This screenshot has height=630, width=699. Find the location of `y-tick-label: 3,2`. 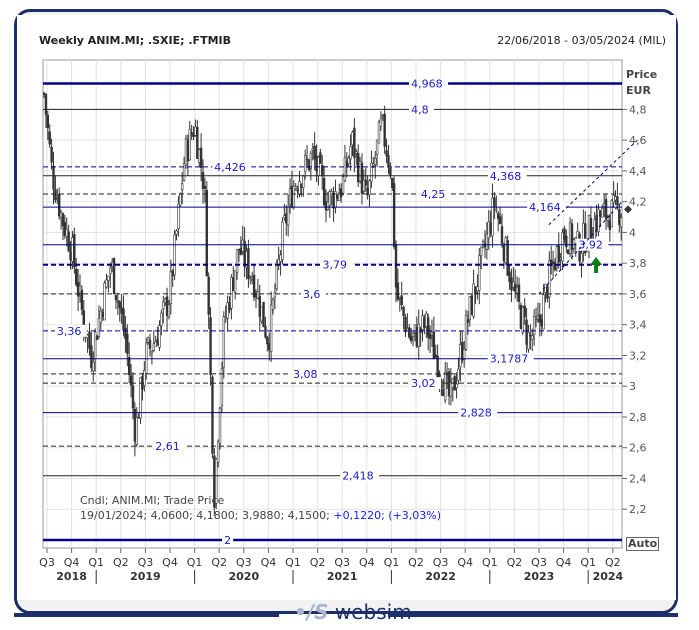

y-tick-label: 3,2 is located at coordinates (638, 355).